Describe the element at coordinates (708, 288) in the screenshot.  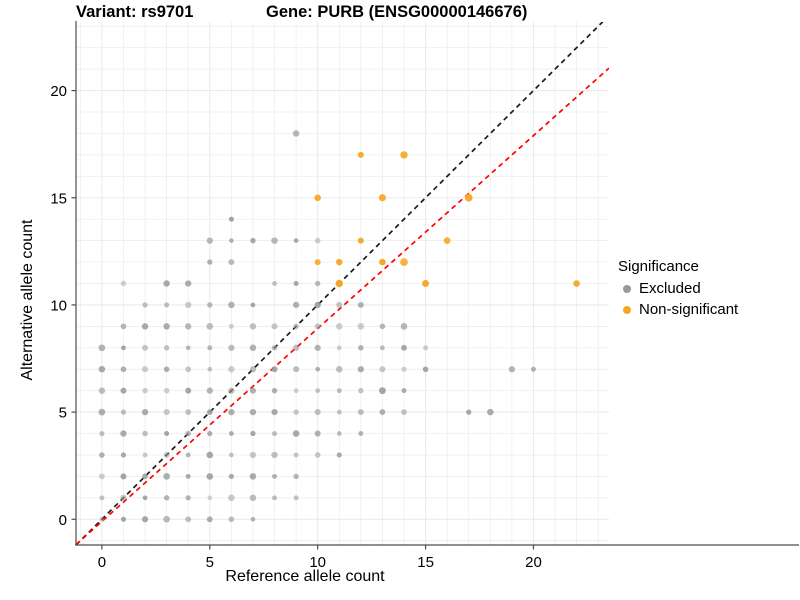
I see `legend-item-excluded: Excluded` at that location.